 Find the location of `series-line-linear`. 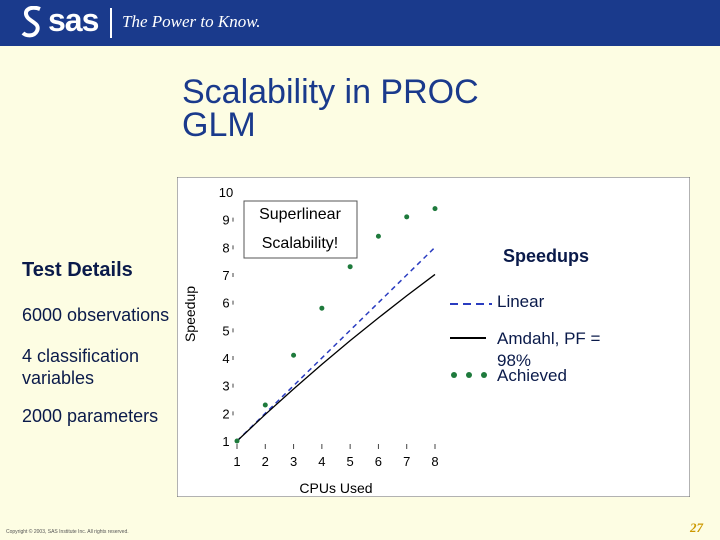

series-line-linear is located at coordinates (336, 344).